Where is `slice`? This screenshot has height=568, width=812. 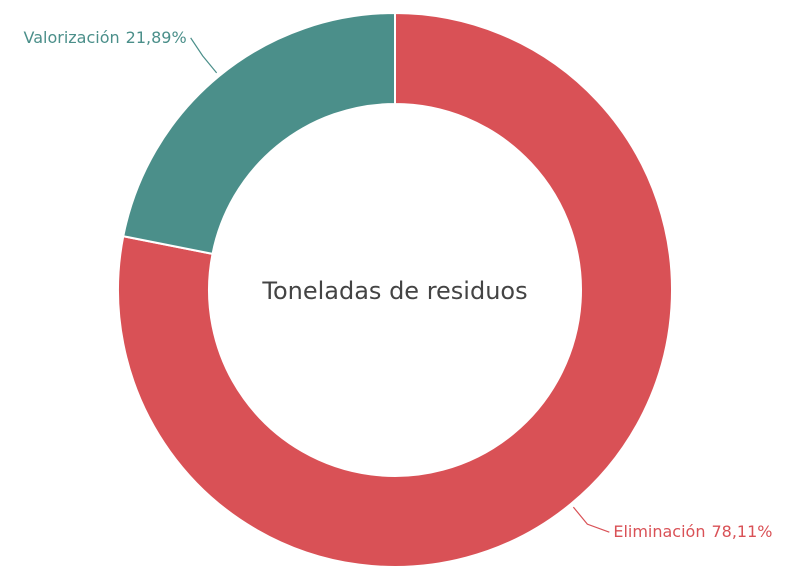
slice is located at coordinates (259, 133).